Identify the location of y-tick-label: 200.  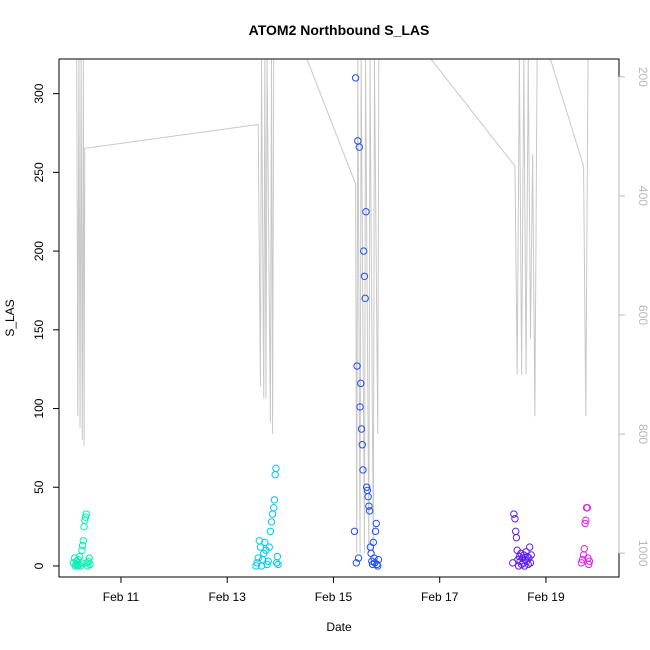
(39, 251).